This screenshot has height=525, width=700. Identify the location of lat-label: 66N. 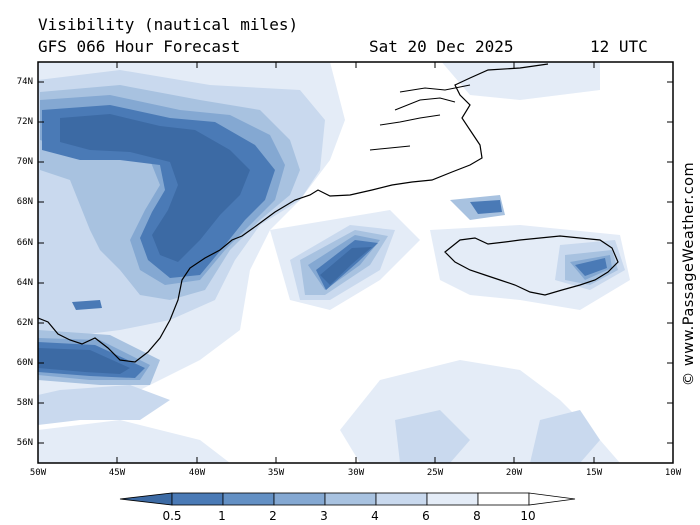
(24, 243).